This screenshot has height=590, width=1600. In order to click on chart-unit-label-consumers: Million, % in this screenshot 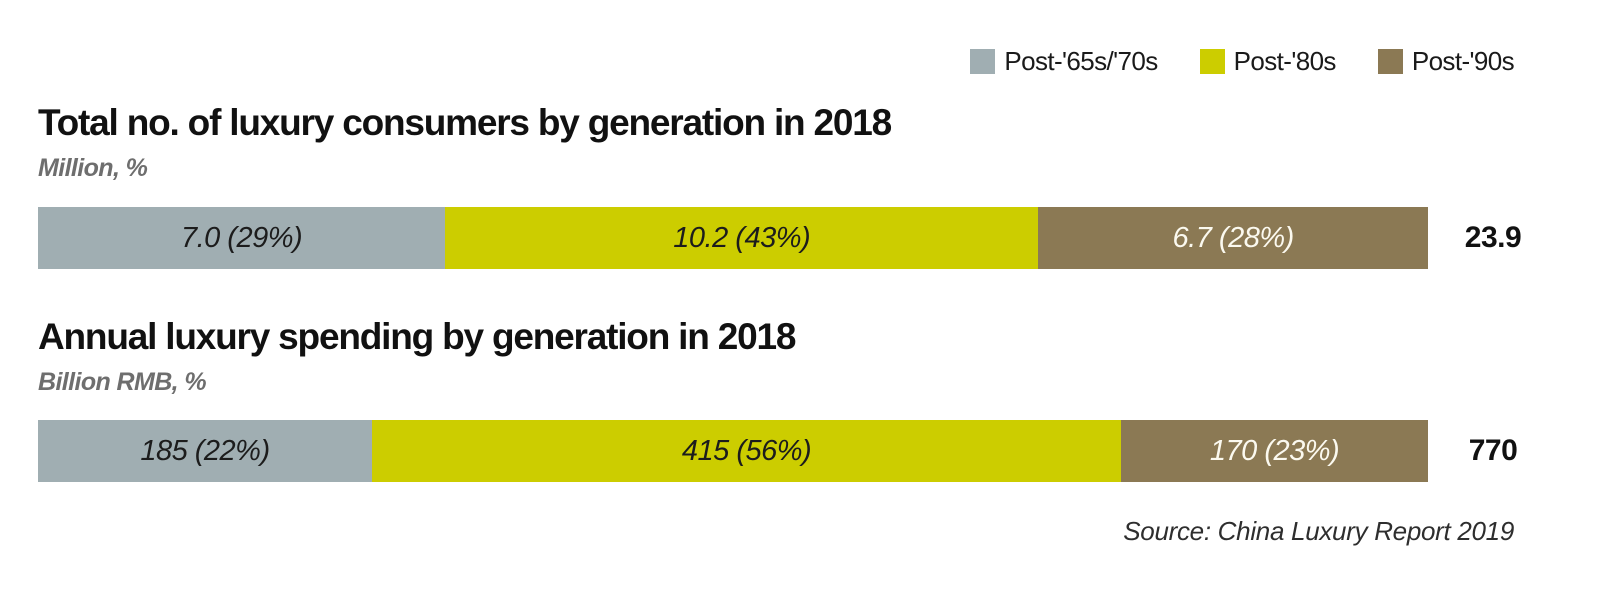, I will do `click(93, 168)`.